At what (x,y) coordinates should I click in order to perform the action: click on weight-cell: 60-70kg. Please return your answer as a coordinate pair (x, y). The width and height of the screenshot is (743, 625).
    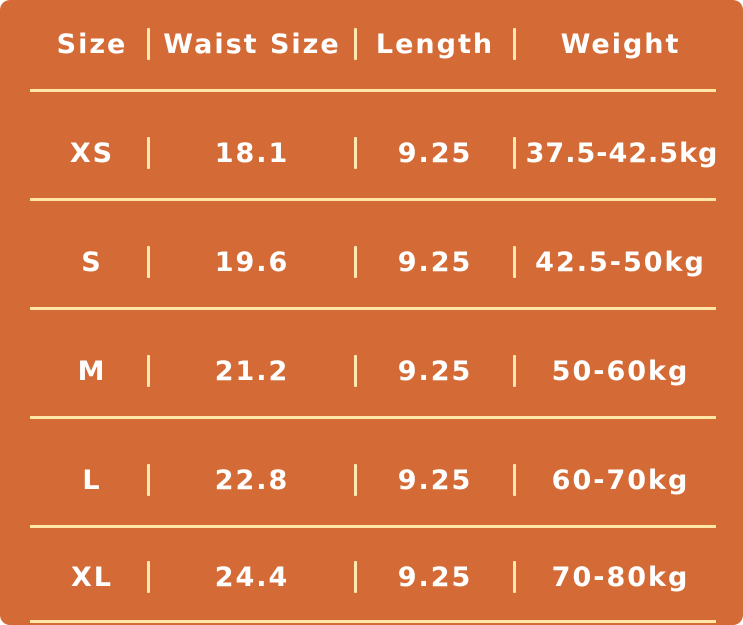
    Looking at the image, I should click on (620, 480).